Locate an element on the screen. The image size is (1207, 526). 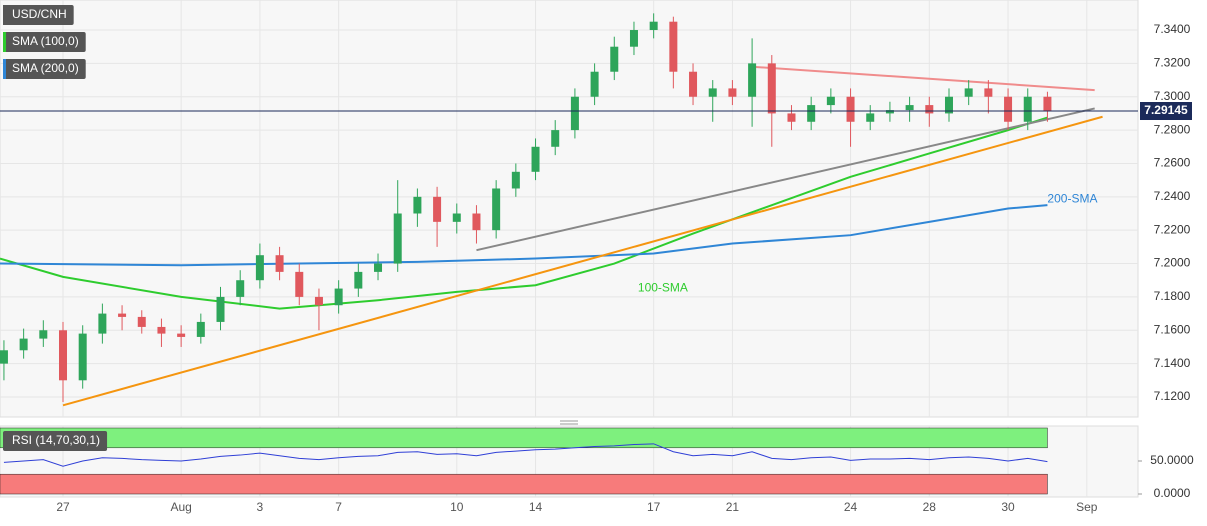
legend-item: SMA (100,0) is located at coordinates (44, 42).